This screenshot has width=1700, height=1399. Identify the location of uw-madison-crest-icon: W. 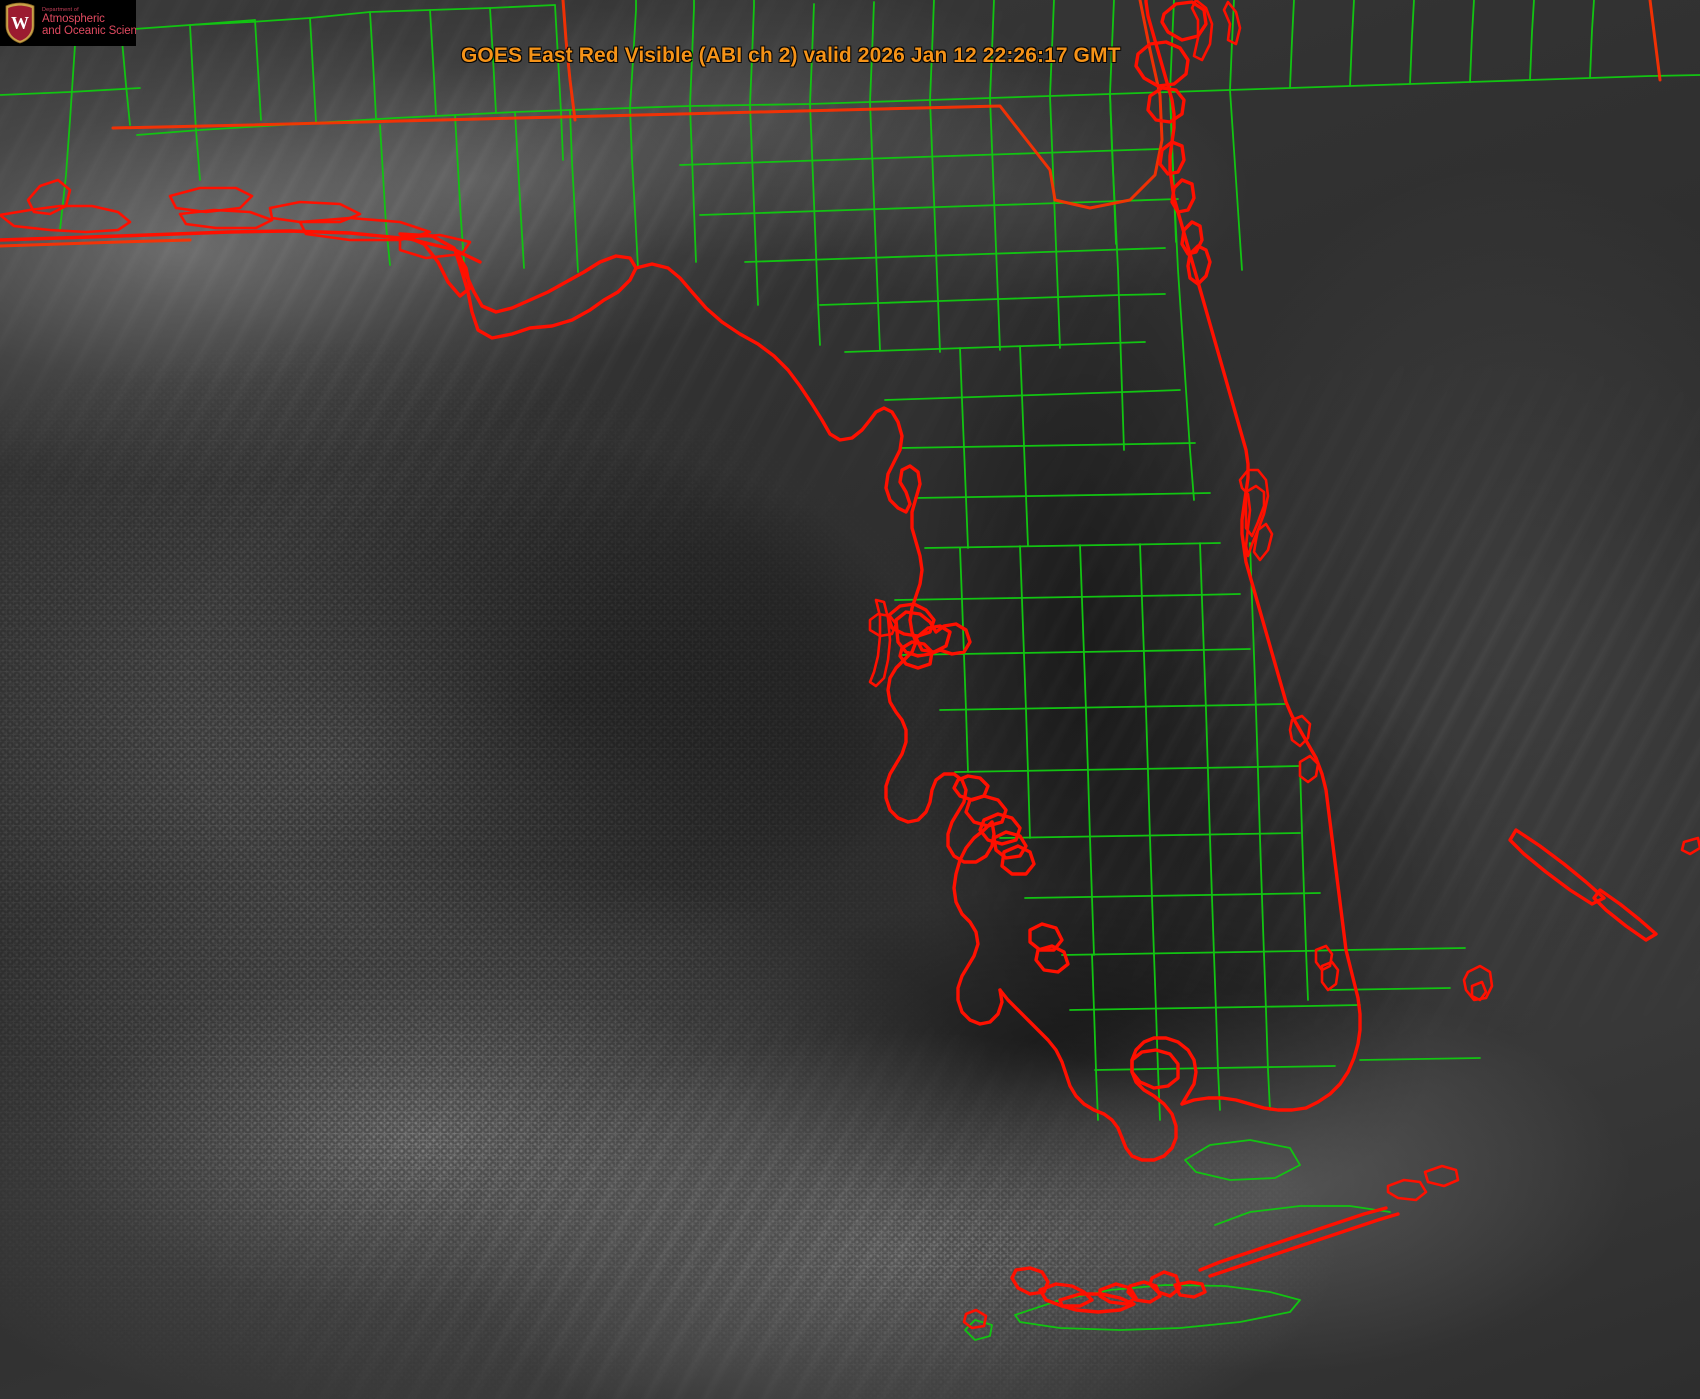
(20, 23).